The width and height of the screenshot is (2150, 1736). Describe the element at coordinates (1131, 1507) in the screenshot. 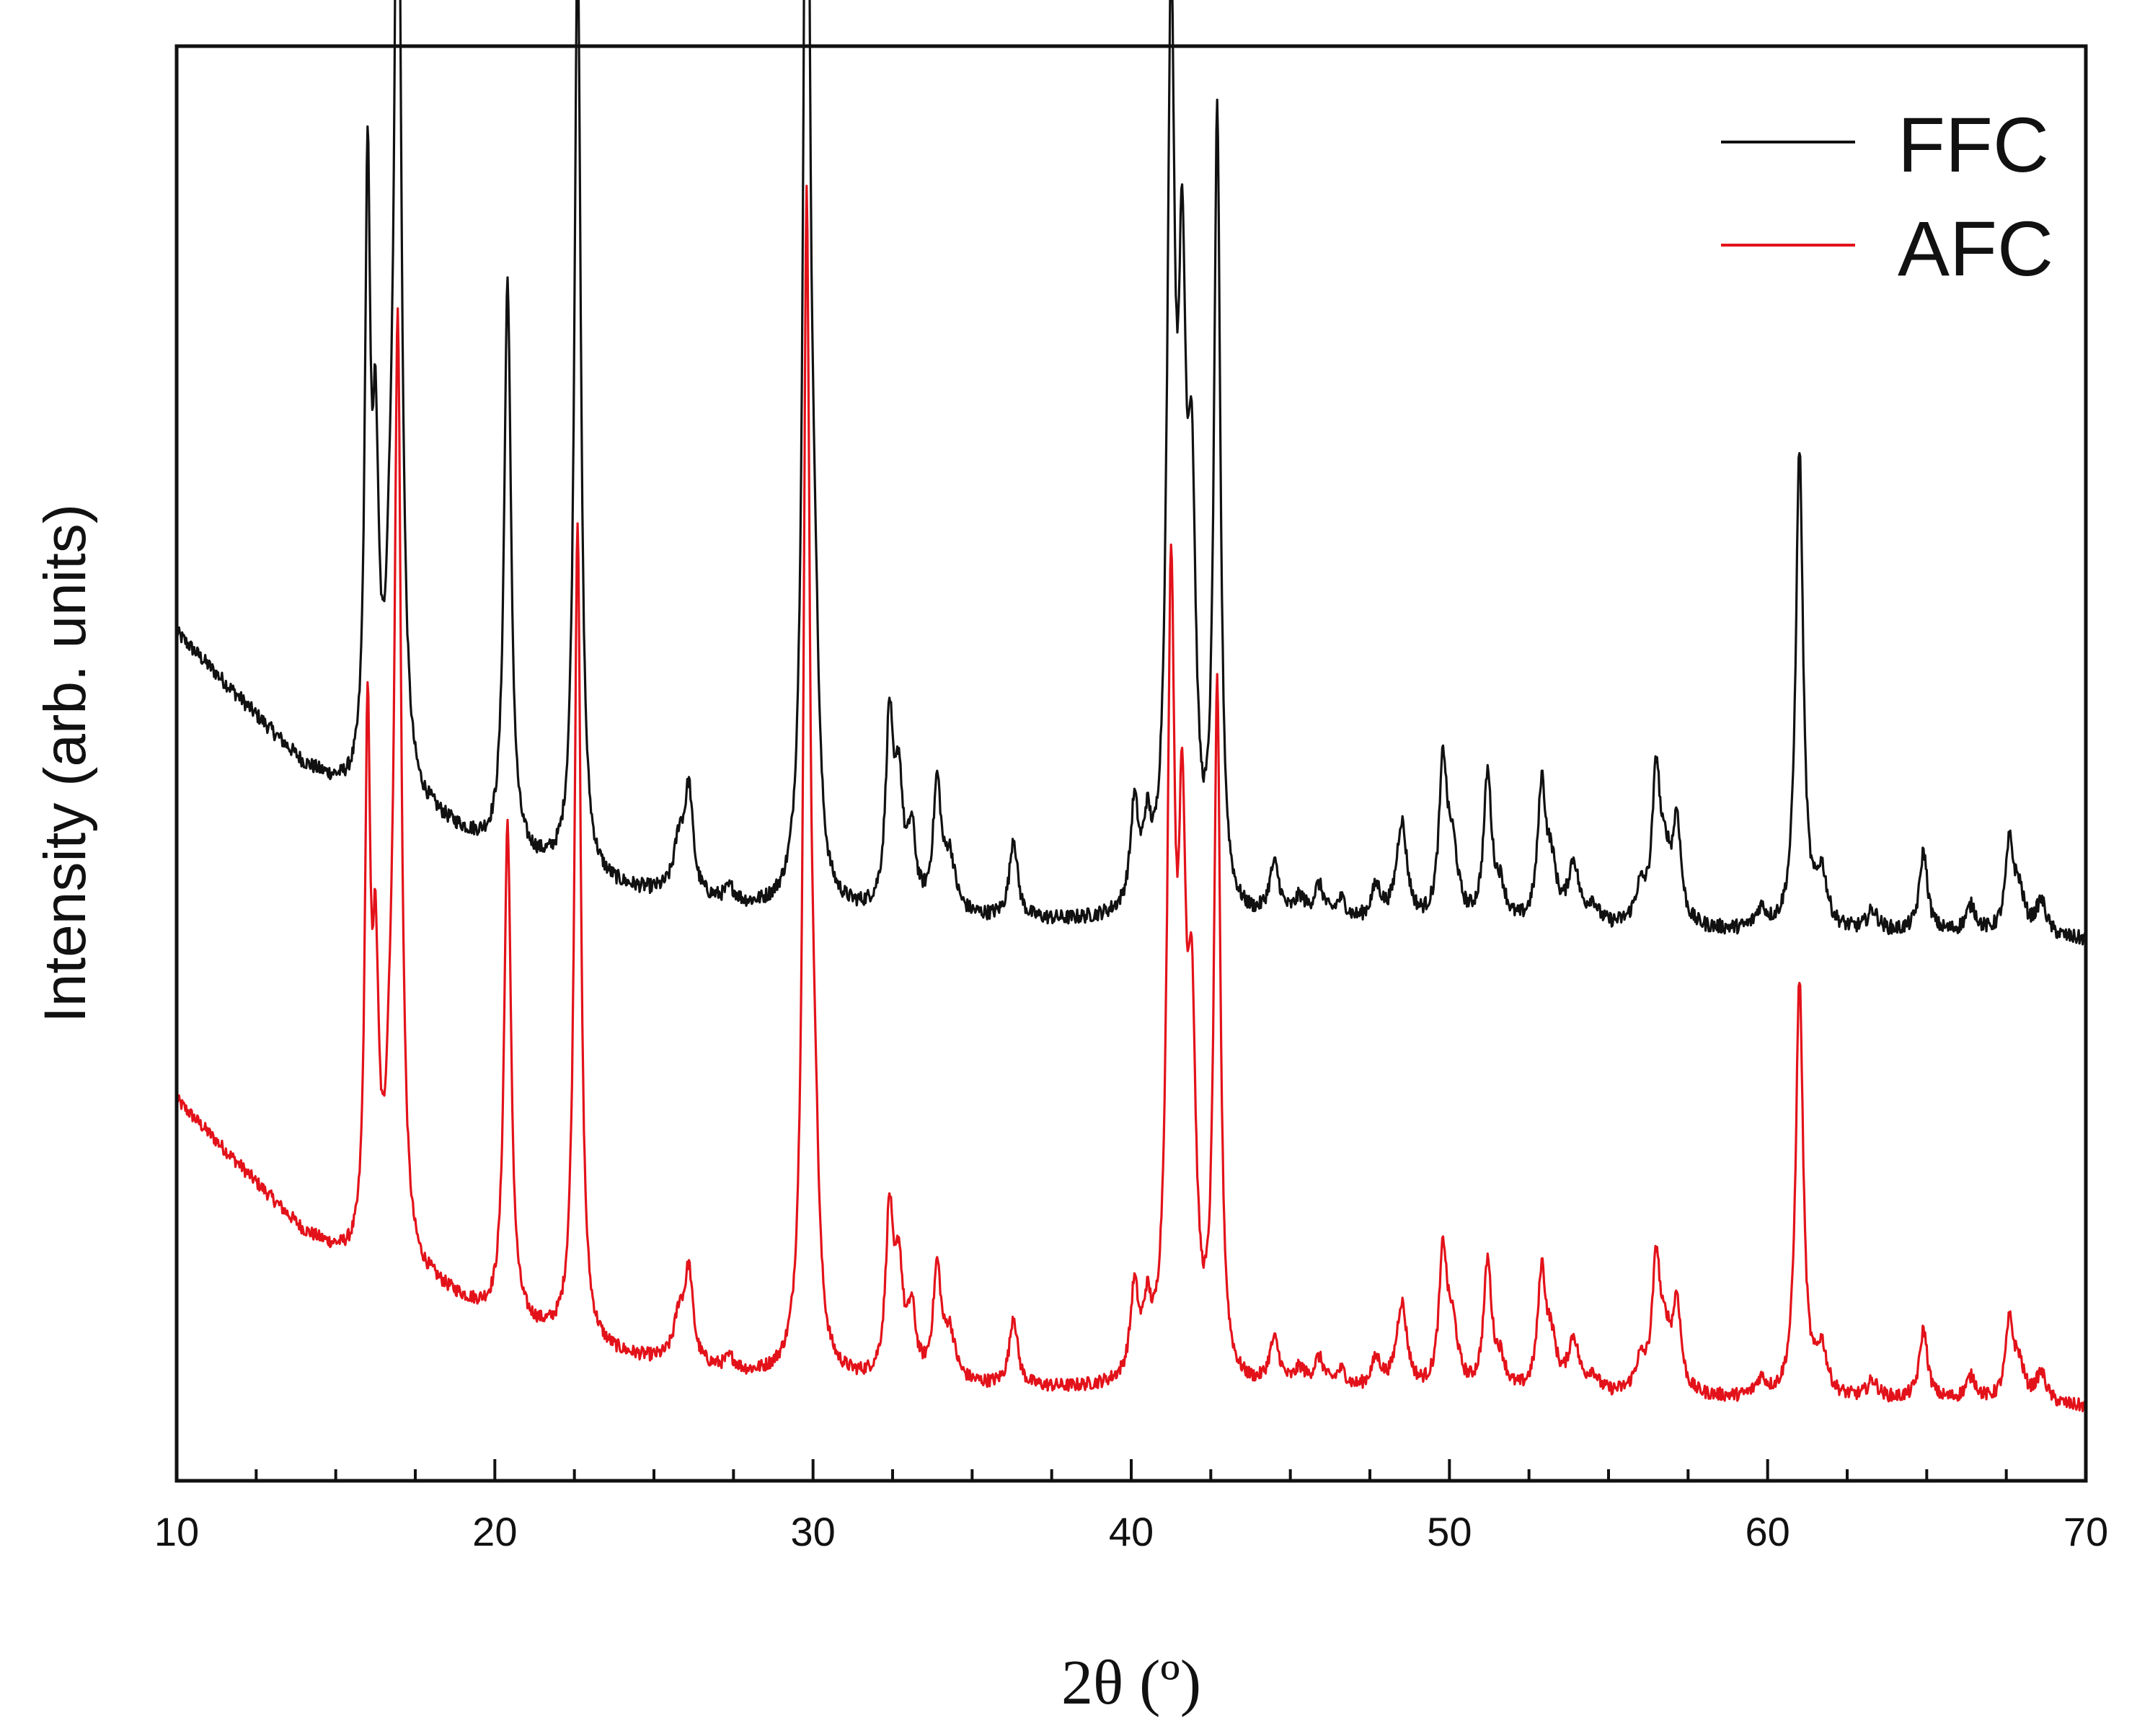

I see `x-axis: 10 20 30 40 50 60 70` at that location.